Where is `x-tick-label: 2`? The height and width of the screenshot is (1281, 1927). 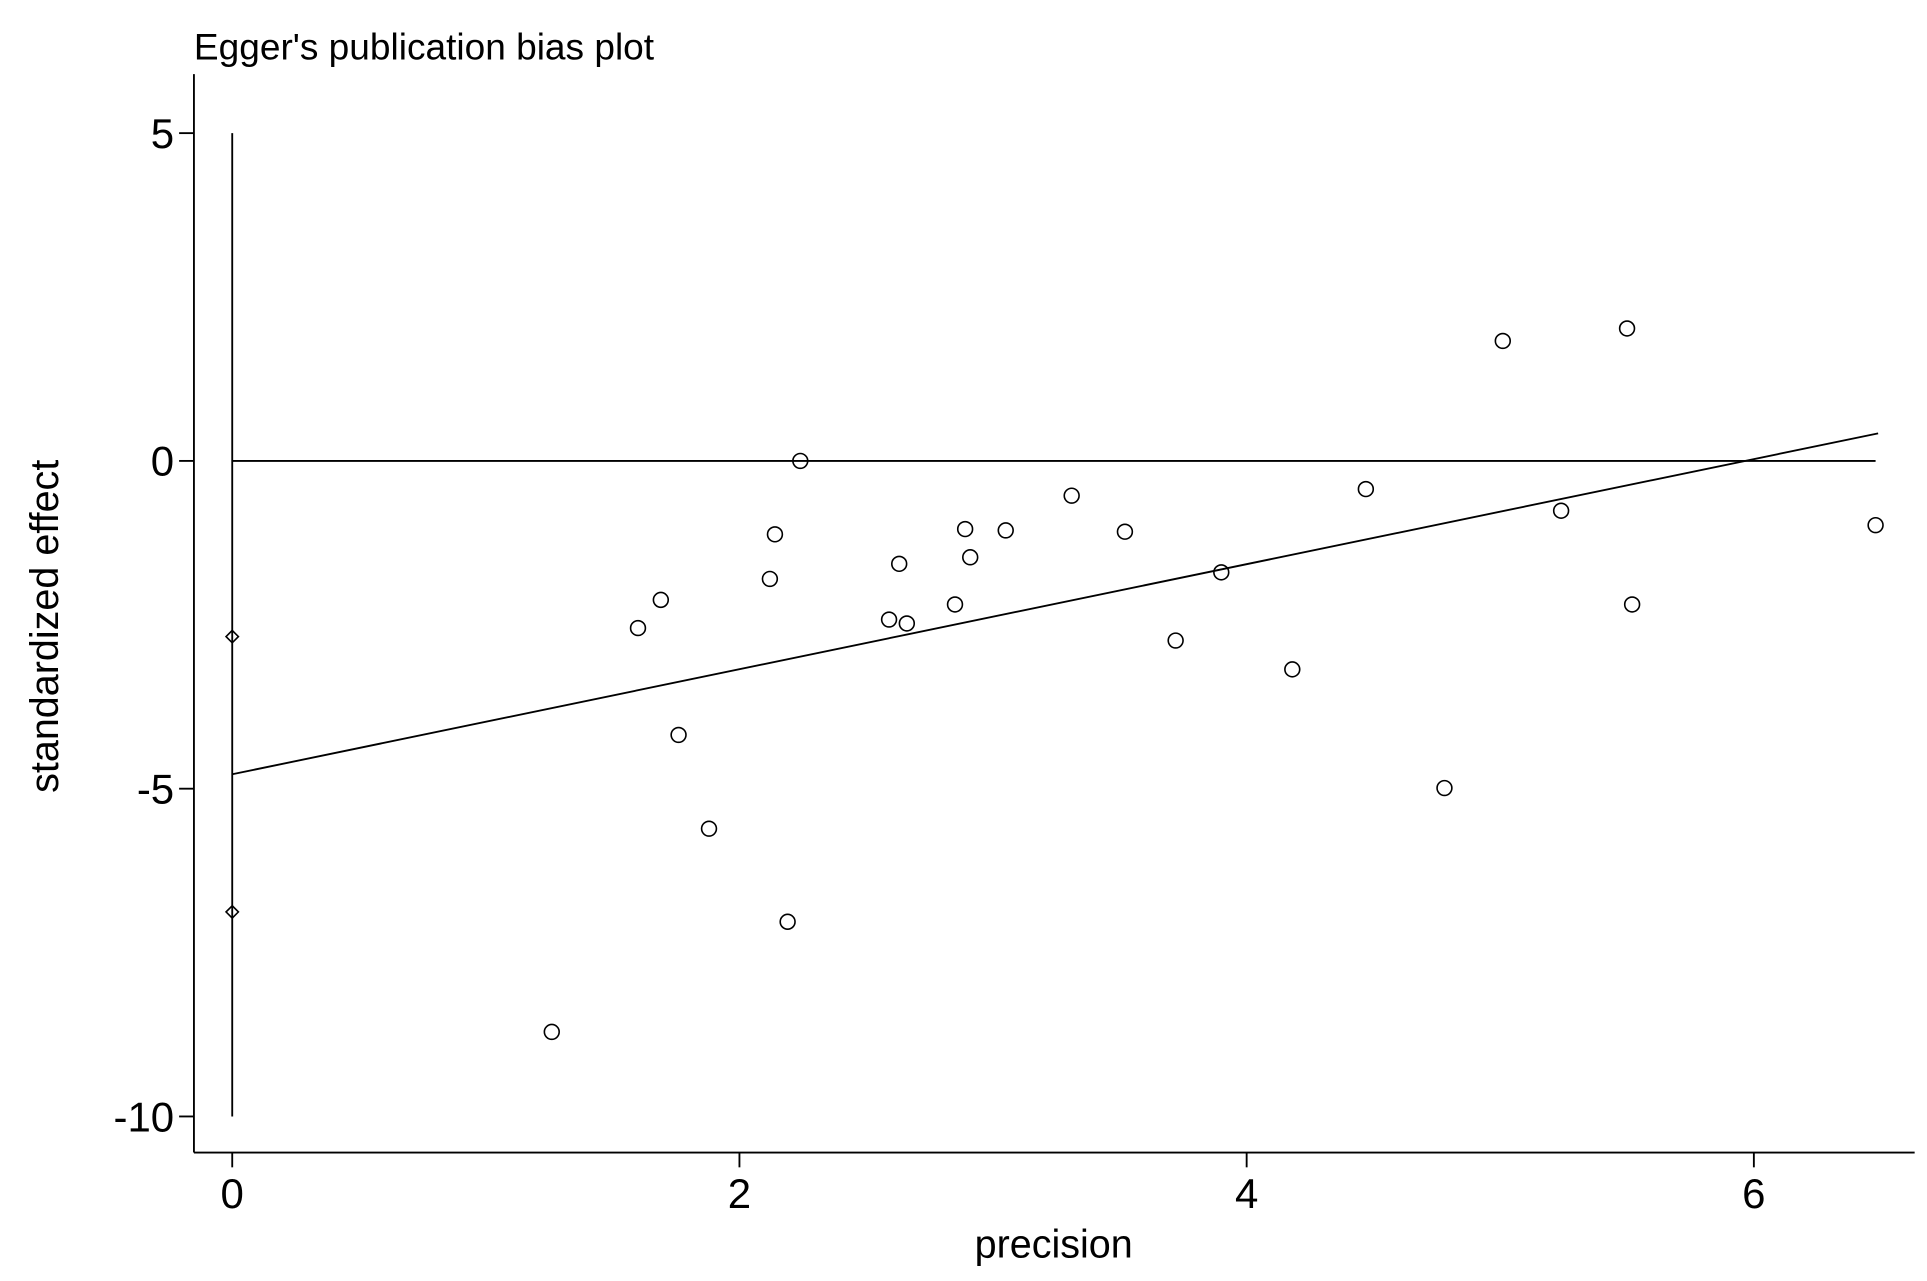 x-tick-label: 2 is located at coordinates (739, 1193).